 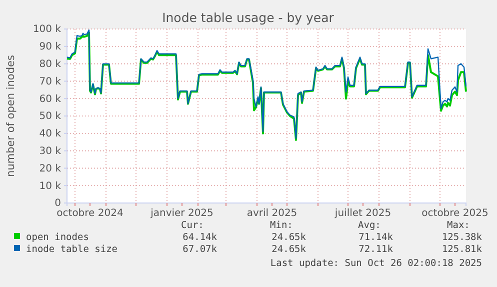 What do you see at coordinates (200, 249) in the screenshot?
I see `text: 67.07k` at bounding box center [200, 249].